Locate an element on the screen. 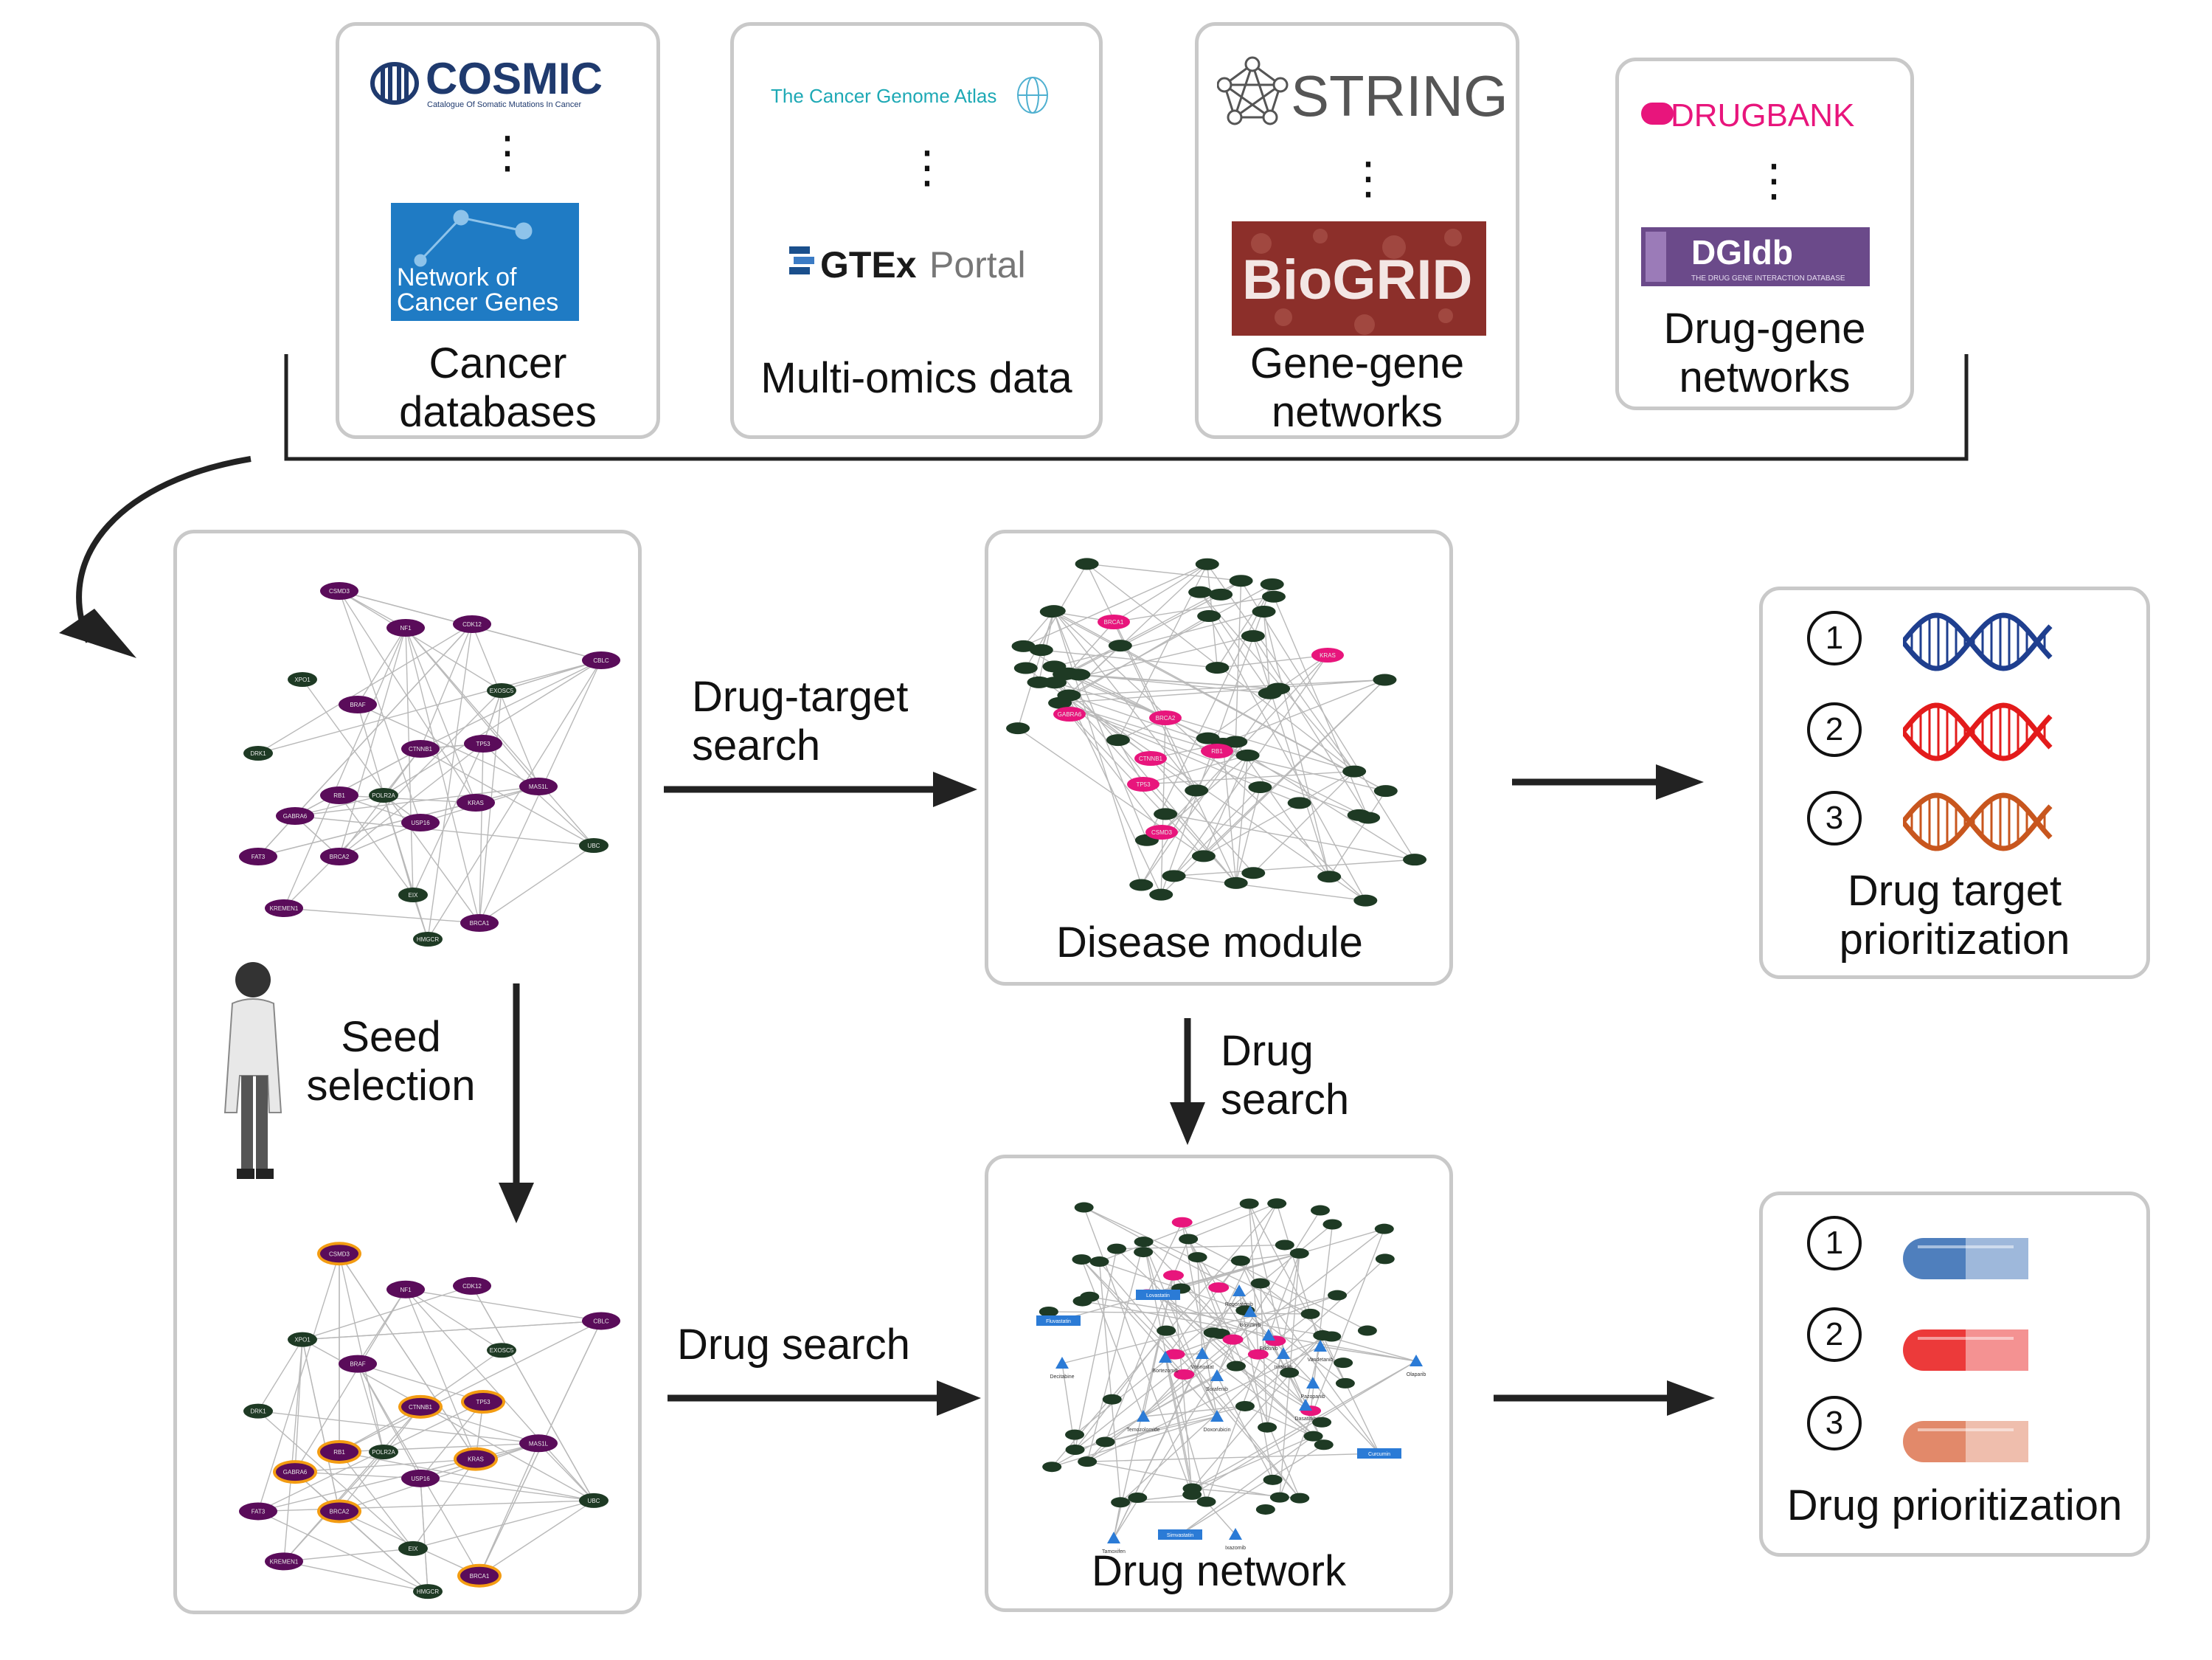 This screenshot has width=2212, height=1660. network-node: CDK12 is located at coordinates (472, 1285).